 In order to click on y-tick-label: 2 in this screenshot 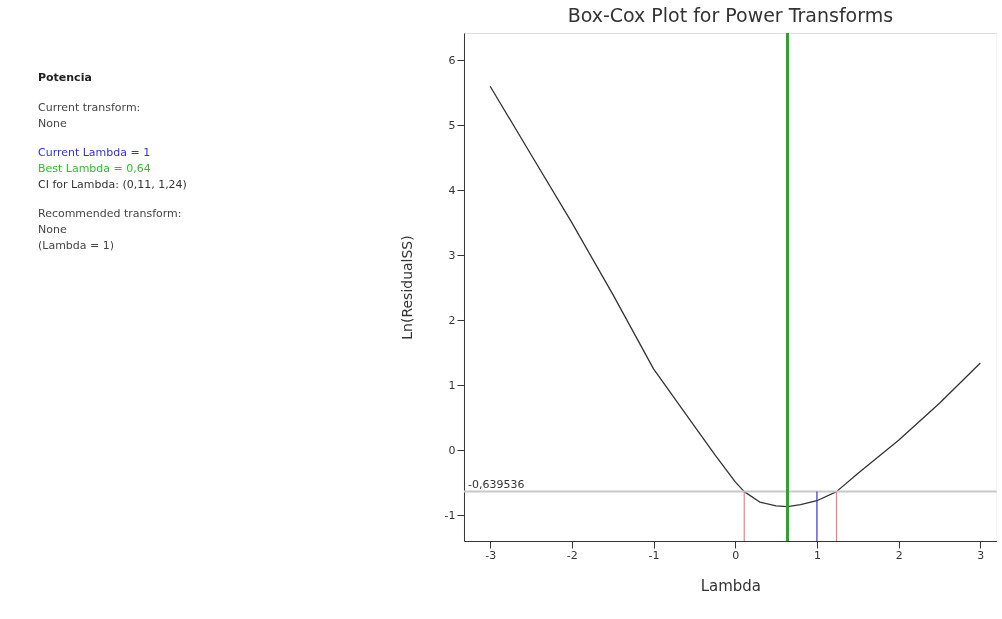, I will do `click(452, 320)`.